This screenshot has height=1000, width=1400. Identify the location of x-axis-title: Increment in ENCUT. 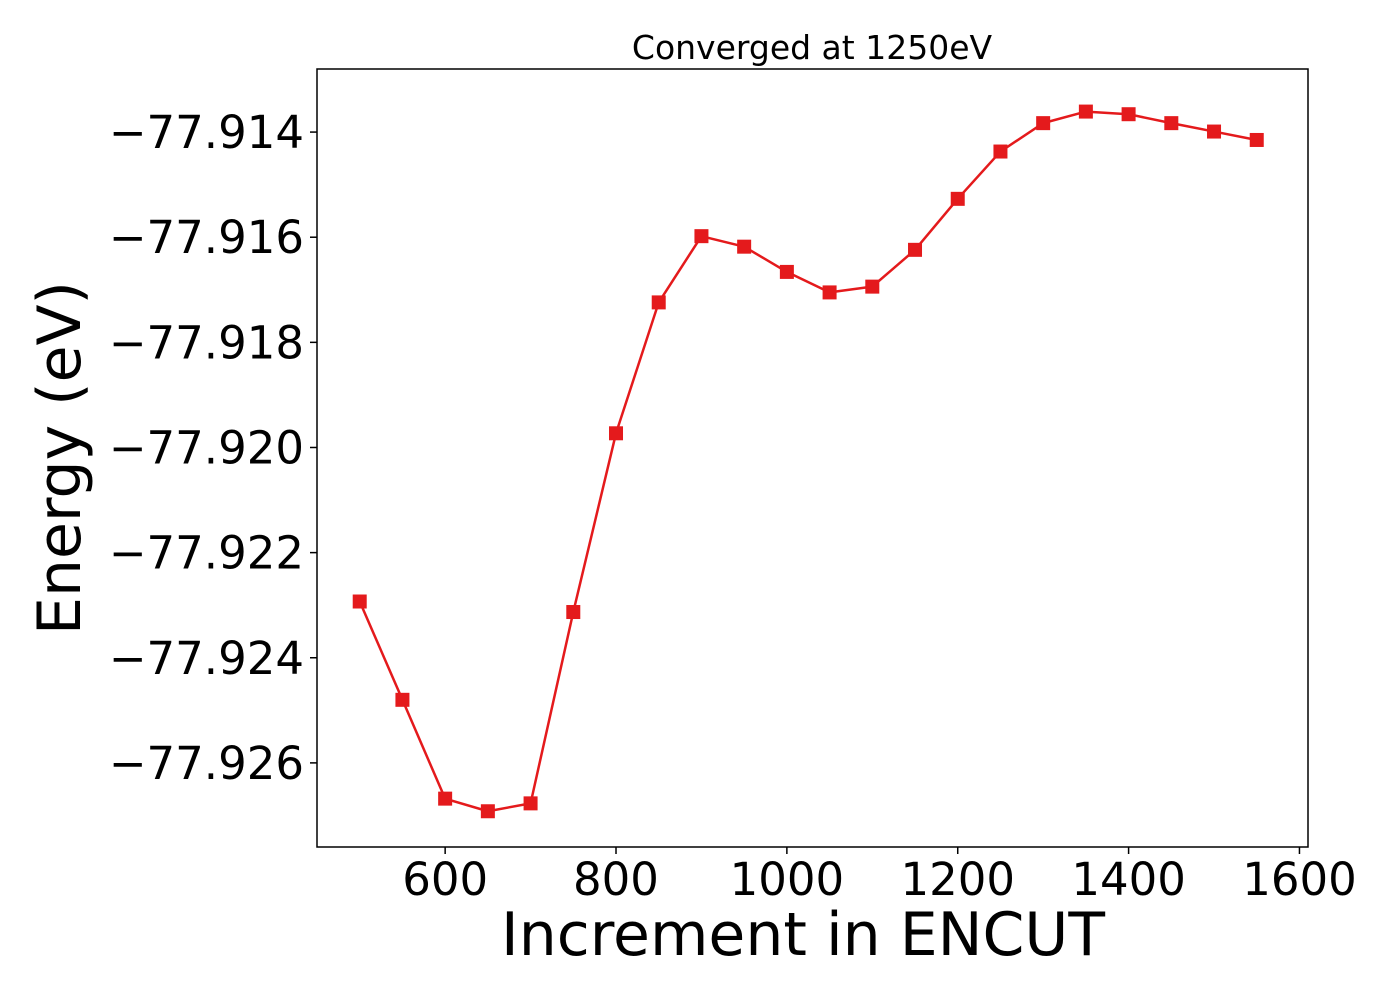
(803, 935).